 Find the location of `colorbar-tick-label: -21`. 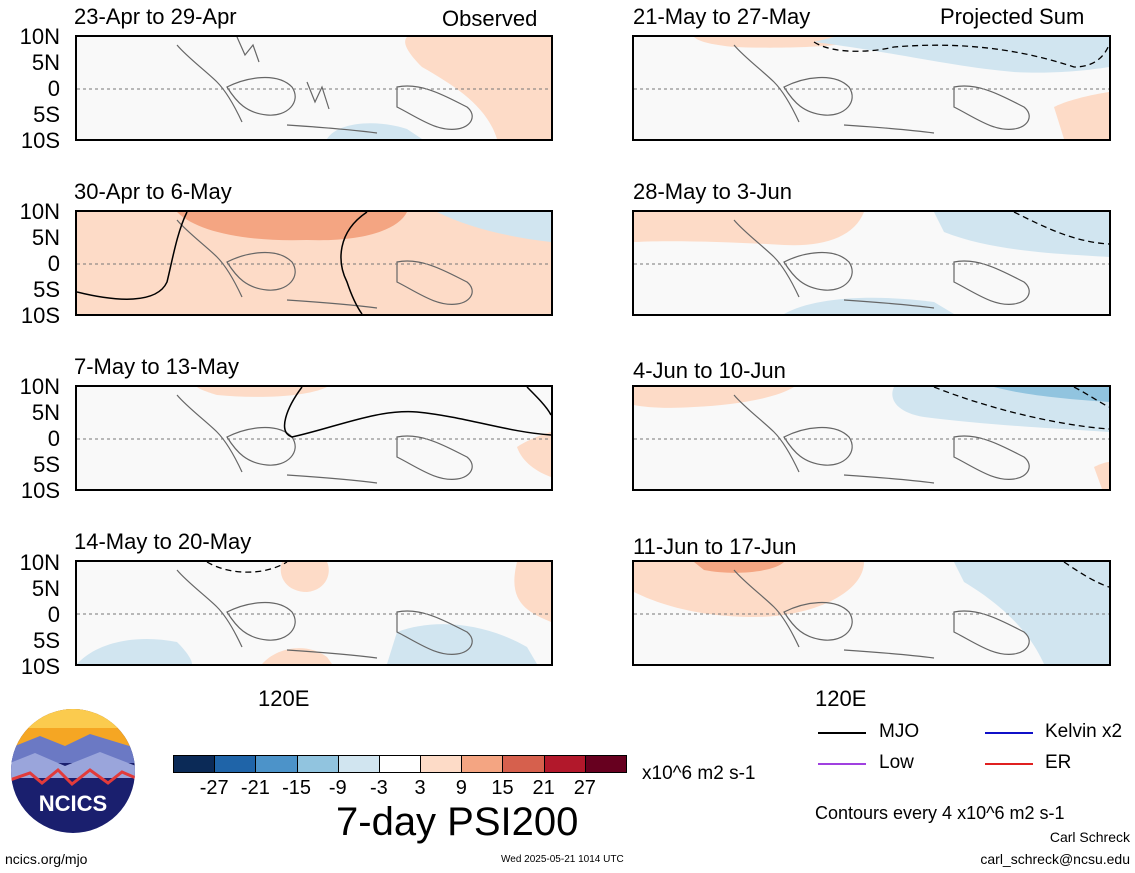

colorbar-tick-label: -21 is located at coordinates (255, 788).